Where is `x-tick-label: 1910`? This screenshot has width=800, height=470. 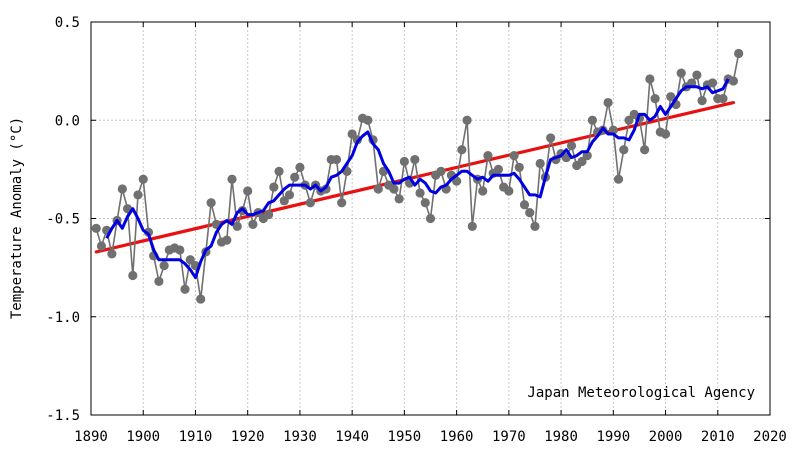
x-tick-label: 1910 is located at coordinates (196, 437).